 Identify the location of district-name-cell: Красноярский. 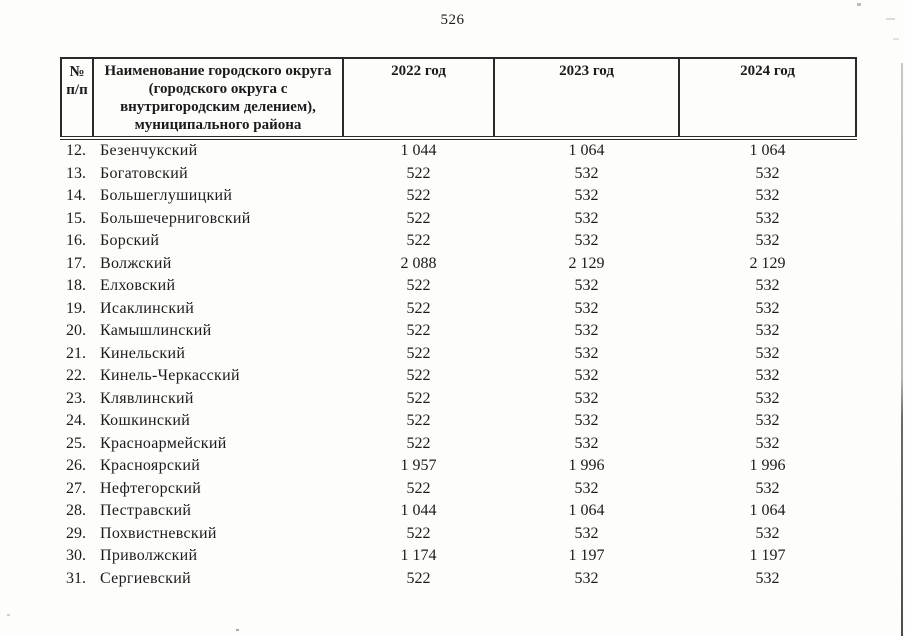
(150, 466).